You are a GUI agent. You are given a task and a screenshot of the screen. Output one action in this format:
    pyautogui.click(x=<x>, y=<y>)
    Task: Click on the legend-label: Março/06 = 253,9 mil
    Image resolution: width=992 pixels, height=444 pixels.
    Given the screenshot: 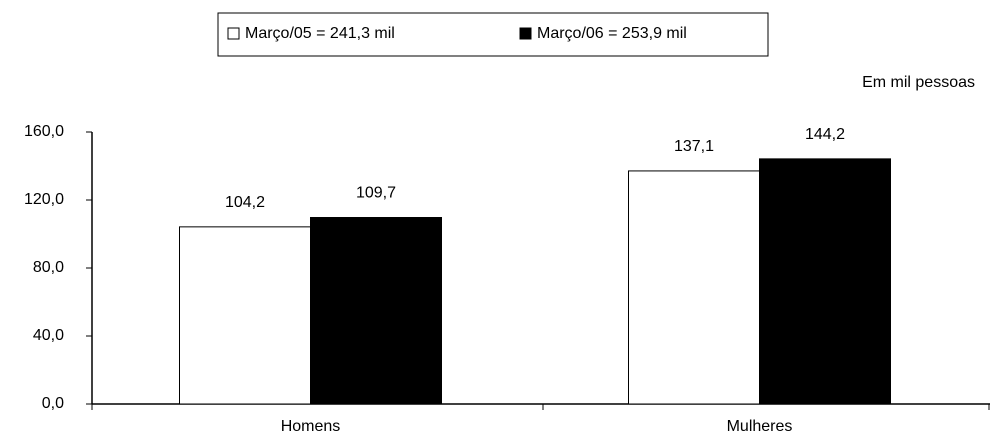 What is the action you would take?
    pyautogui.click(x=612, y=33)
    